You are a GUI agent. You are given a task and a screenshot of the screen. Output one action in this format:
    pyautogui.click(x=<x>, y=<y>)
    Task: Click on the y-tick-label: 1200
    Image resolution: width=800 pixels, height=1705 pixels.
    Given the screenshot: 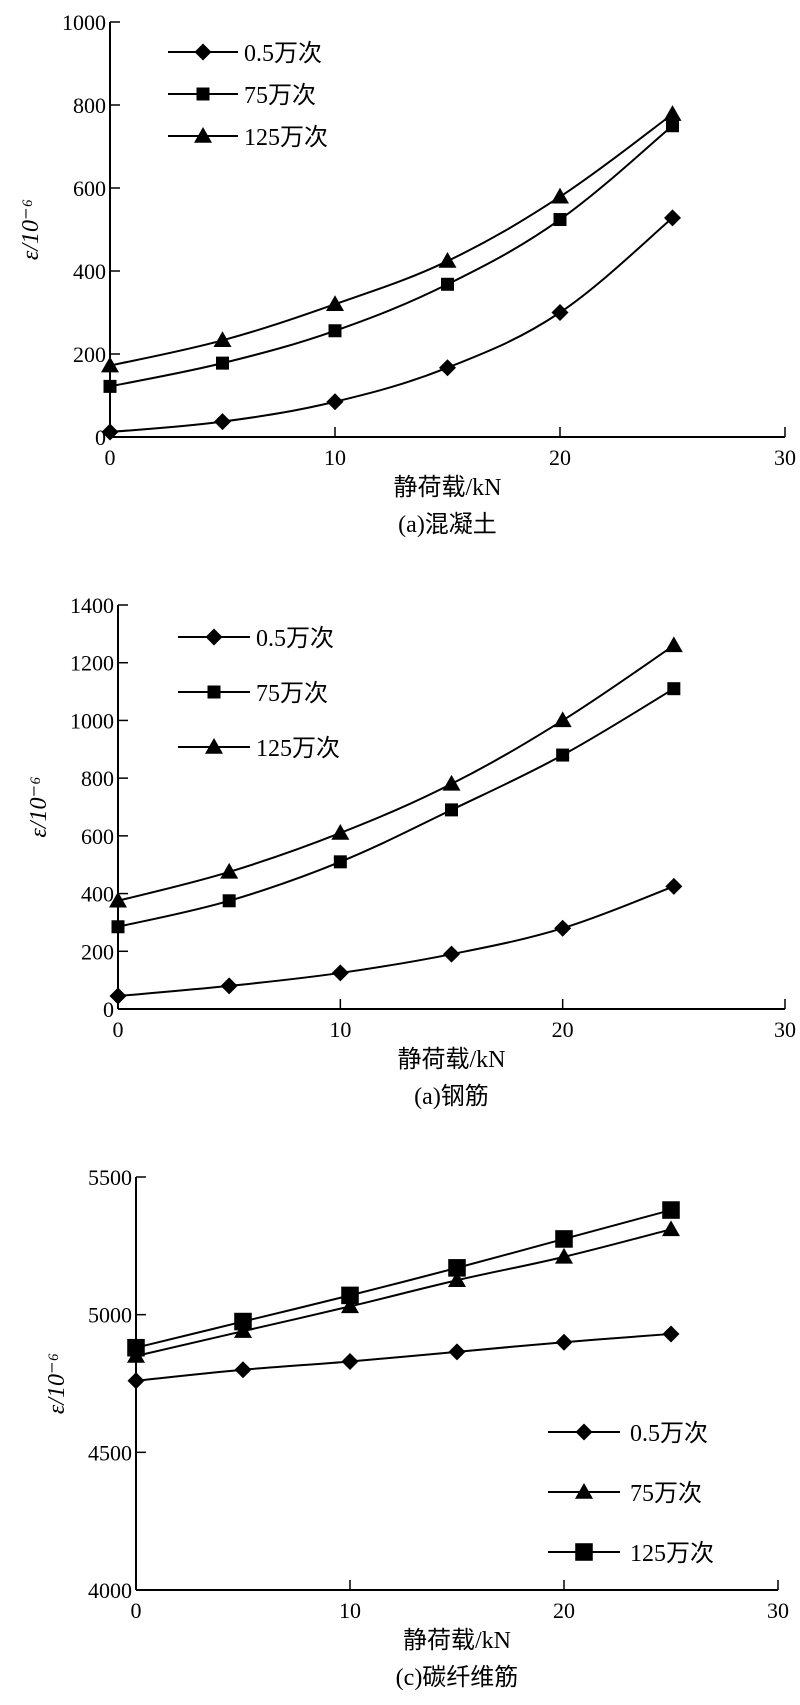 What is the action you would take?
    pyautogui.click(x=92, y=663)
    